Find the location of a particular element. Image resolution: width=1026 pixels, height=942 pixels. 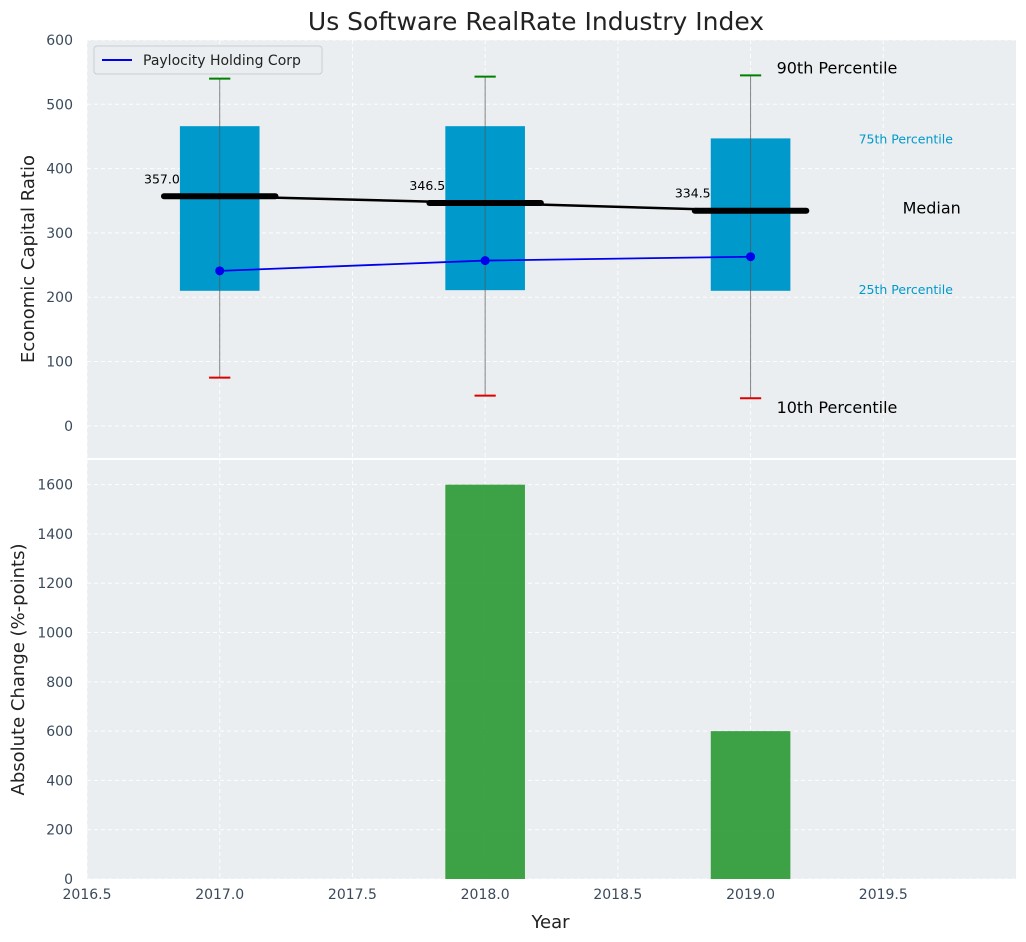

box-plot-y-axis-label: Economic Capital Ratio is located at coordinates (28, 259).